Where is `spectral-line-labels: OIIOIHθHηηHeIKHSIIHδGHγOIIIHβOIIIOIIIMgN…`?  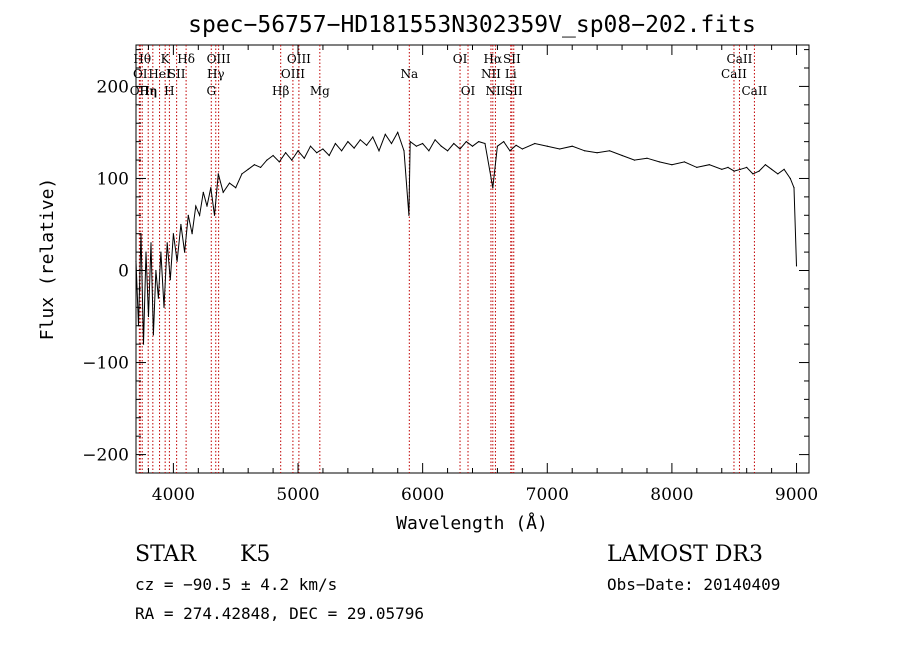 spectral-line-labels: OIIOIHθHηηHeIKHSIIHδGHγOIIIHβOIIIOIIIMgN… is located at coordinates (449, 75).